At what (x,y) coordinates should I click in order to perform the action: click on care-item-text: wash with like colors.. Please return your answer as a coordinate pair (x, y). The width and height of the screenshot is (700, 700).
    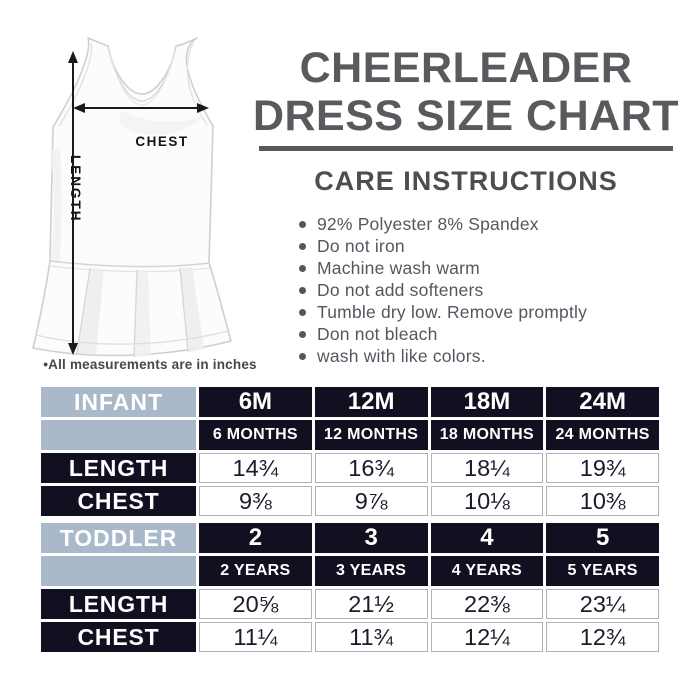
    Looking at the image, I should click on (401, 355).